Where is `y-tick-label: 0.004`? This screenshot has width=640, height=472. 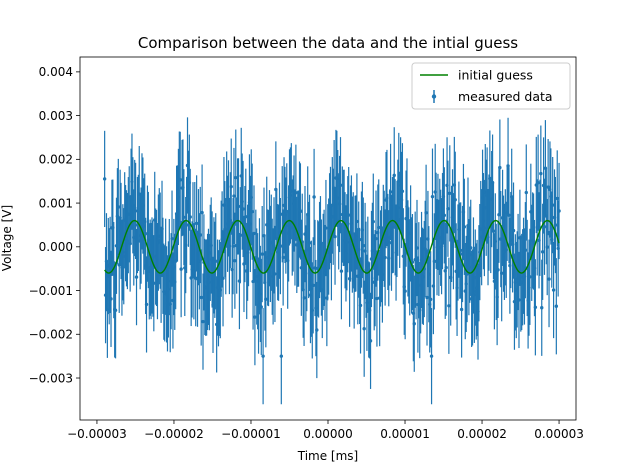 y-tick-label: 0.004 is located at coordinates (56, 72).